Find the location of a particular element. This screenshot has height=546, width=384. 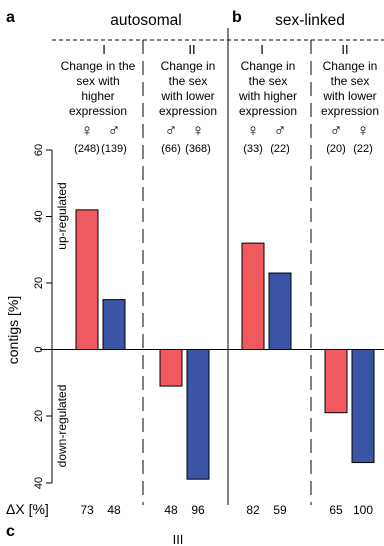

roman-III: III is located at coordinates (178, 539).